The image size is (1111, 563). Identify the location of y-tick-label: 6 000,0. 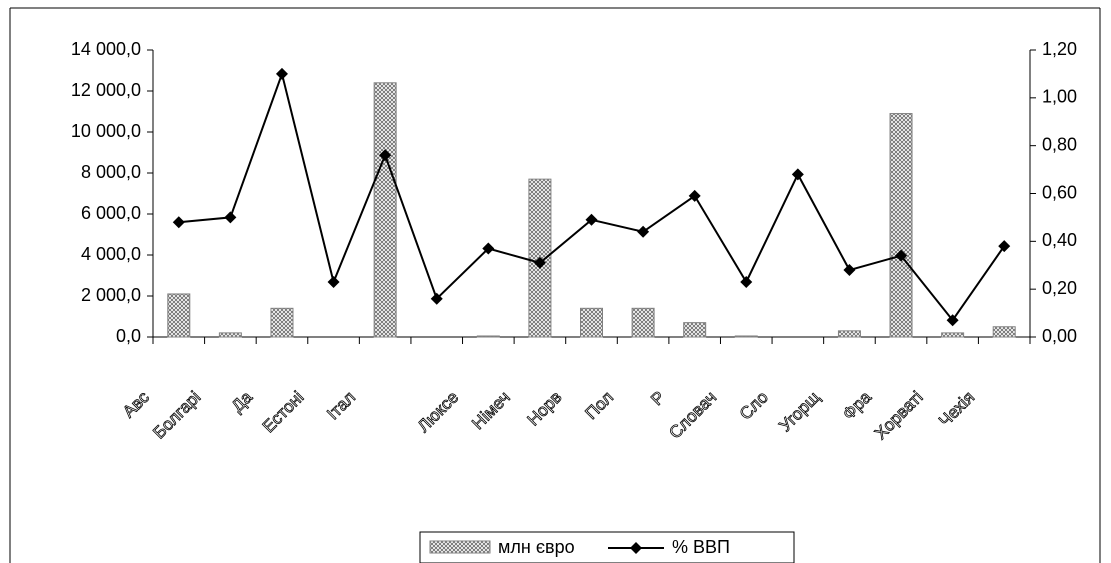
(111, 213).